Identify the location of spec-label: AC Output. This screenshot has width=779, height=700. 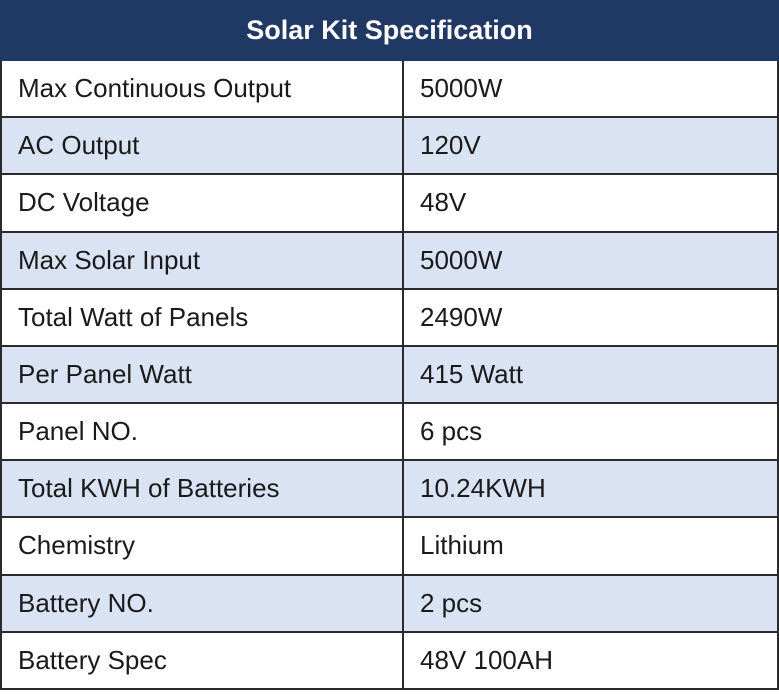
(202, 146).